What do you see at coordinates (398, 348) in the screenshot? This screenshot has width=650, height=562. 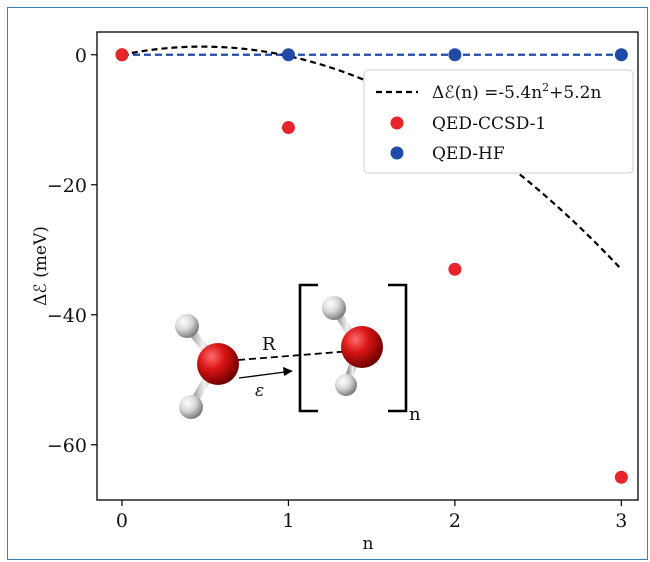 I see `right-bracket` at bounding box center [398, 348].